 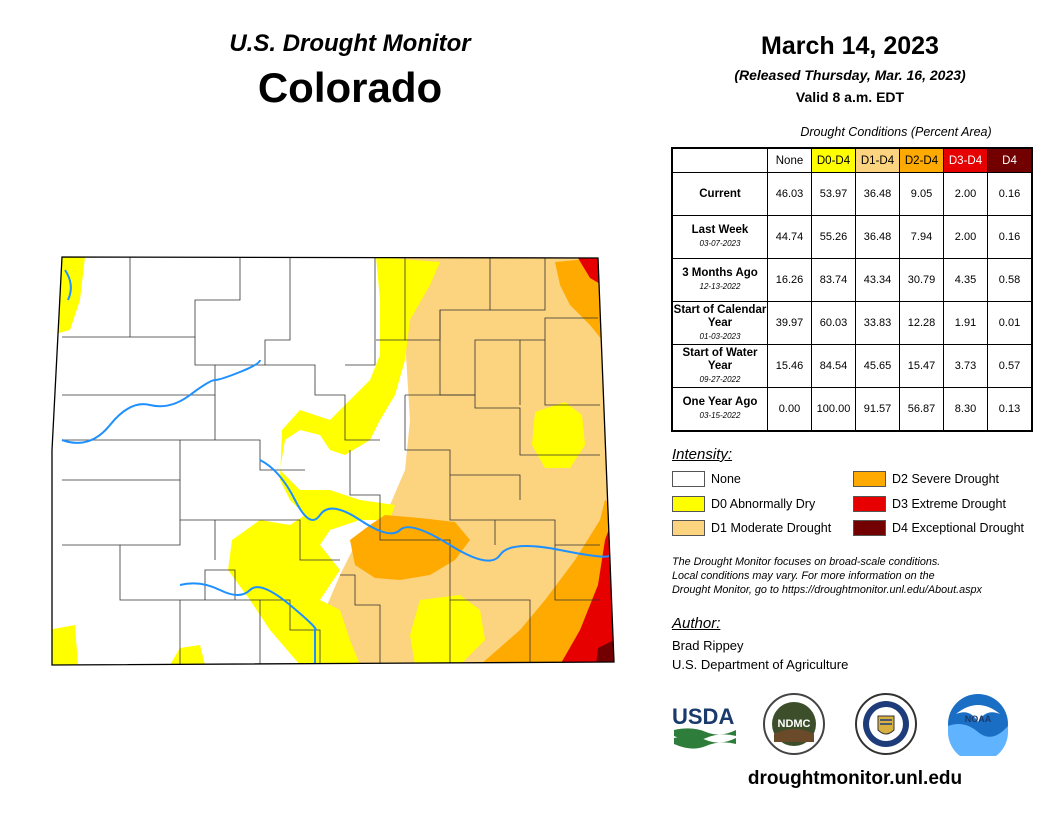 What do you see at coordinates (447, 630) in the screenshot?
I see `d0-area-southeast` at bounding box center [447, 630].